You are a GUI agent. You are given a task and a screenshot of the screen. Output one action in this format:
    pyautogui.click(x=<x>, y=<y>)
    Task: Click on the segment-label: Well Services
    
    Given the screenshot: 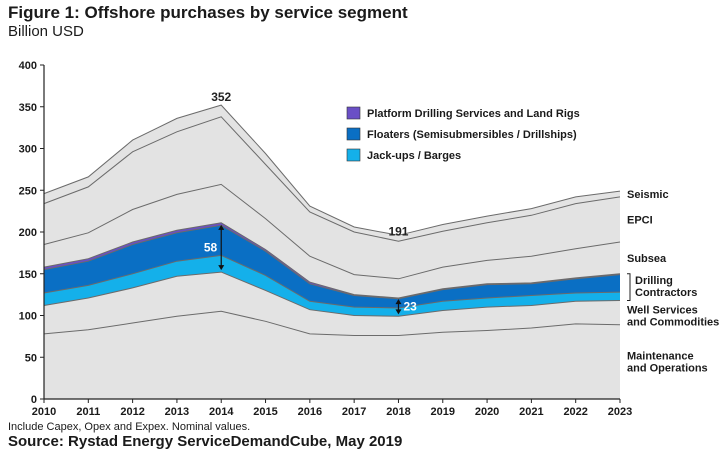 What is the action you would take?
    pyautogui.click(x=662, y=311)
    